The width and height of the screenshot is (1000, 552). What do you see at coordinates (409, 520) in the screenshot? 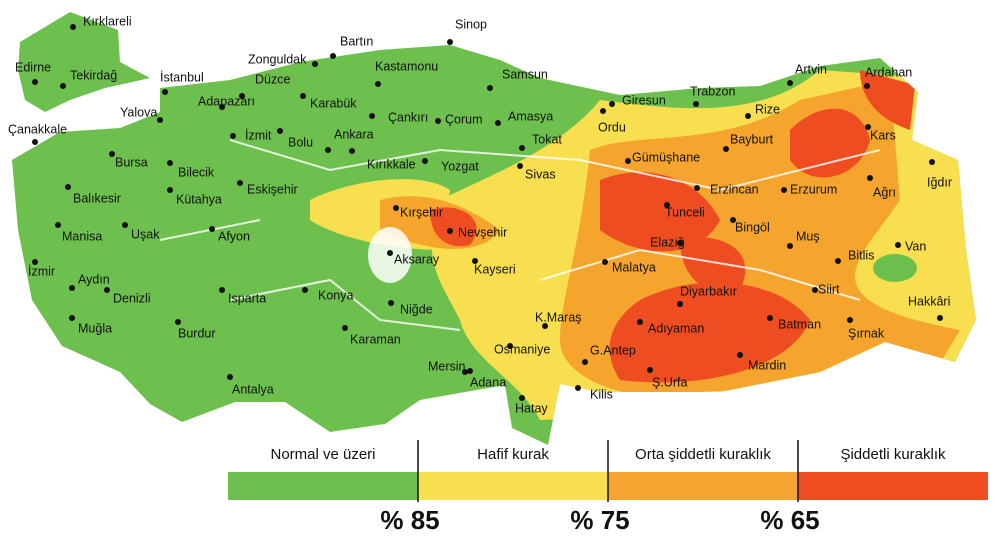
I see `threshold-label: % 85` at bounding box center [409, 520].